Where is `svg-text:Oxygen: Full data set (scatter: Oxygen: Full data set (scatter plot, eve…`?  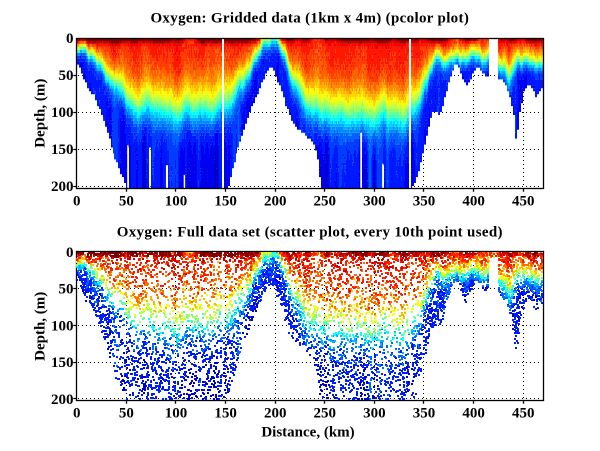 svg-text:Oxygen: Full data set (scatter: Oxygen: Full data set (scatter plot, eve… is located at coordinates (310, 233).